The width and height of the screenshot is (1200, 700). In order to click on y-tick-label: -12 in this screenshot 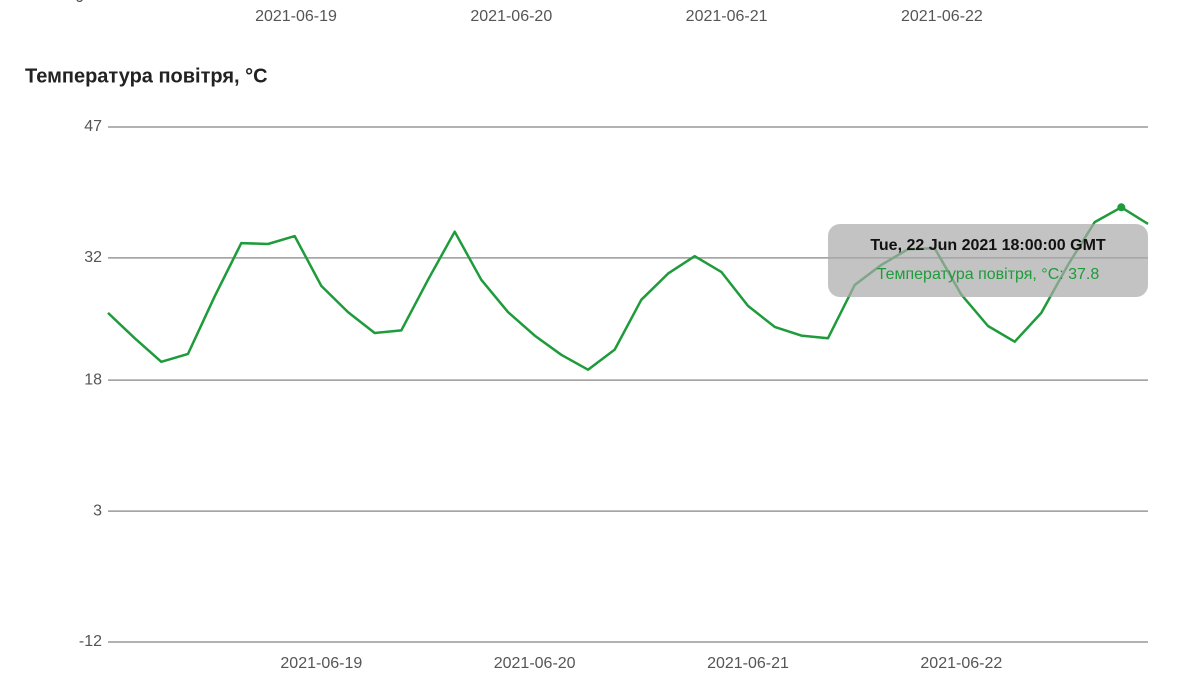, I will do `click(90, 641)`.